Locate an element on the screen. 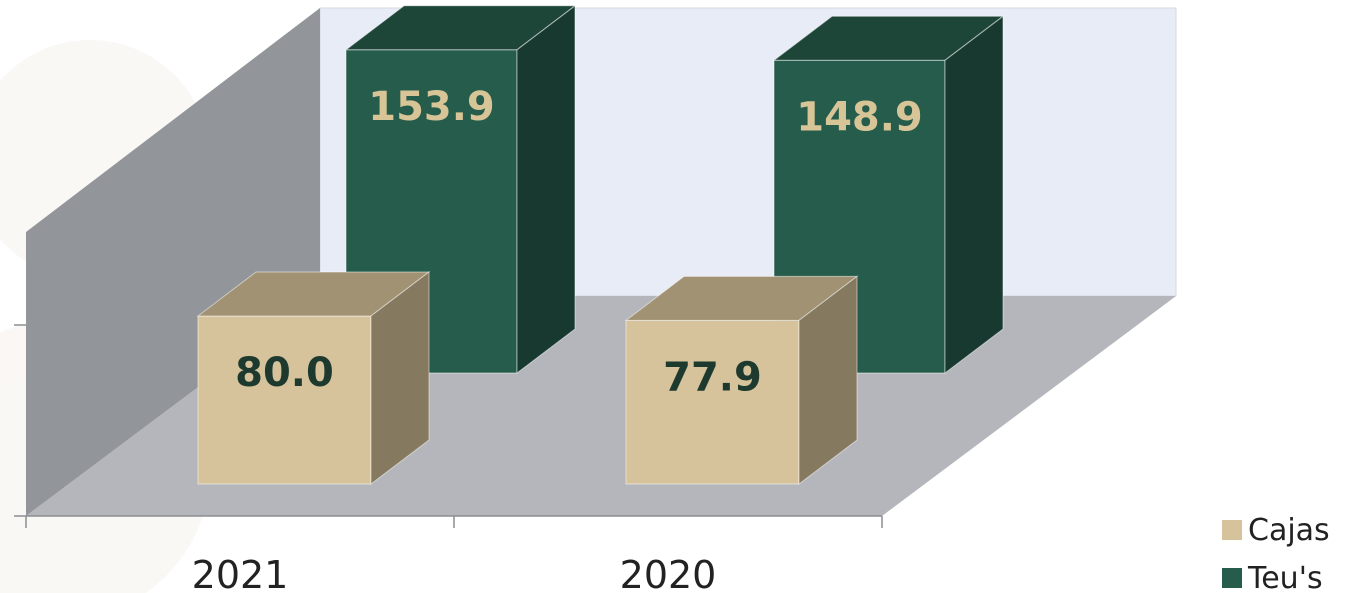  data-label-teus-2020: 148.9 is located at coordinates (859, 117).